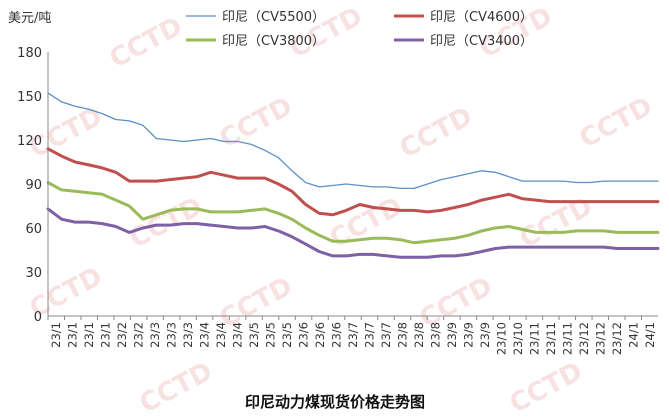 The height and width of the screenshot is (420, 669). I want to click on y-tick-label: 30, so click(33, 273).